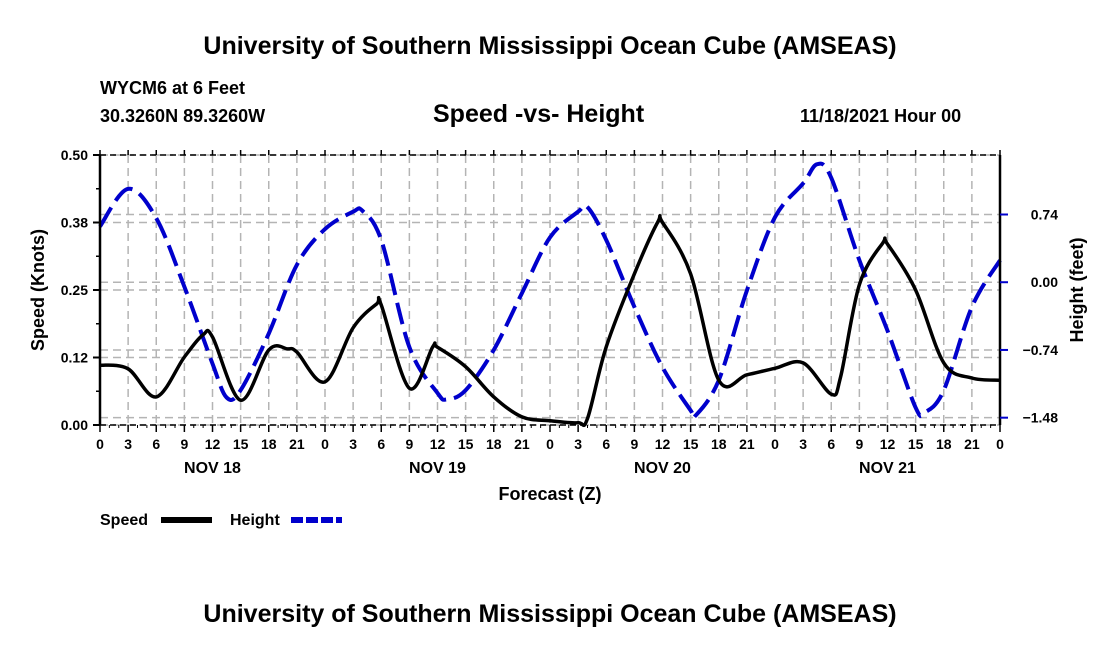 The image size is (1100, 650). Describe the element at coordinates (549, 494) in the screenshot. I see `x-axis-label: Forecast (Z)` at that location.